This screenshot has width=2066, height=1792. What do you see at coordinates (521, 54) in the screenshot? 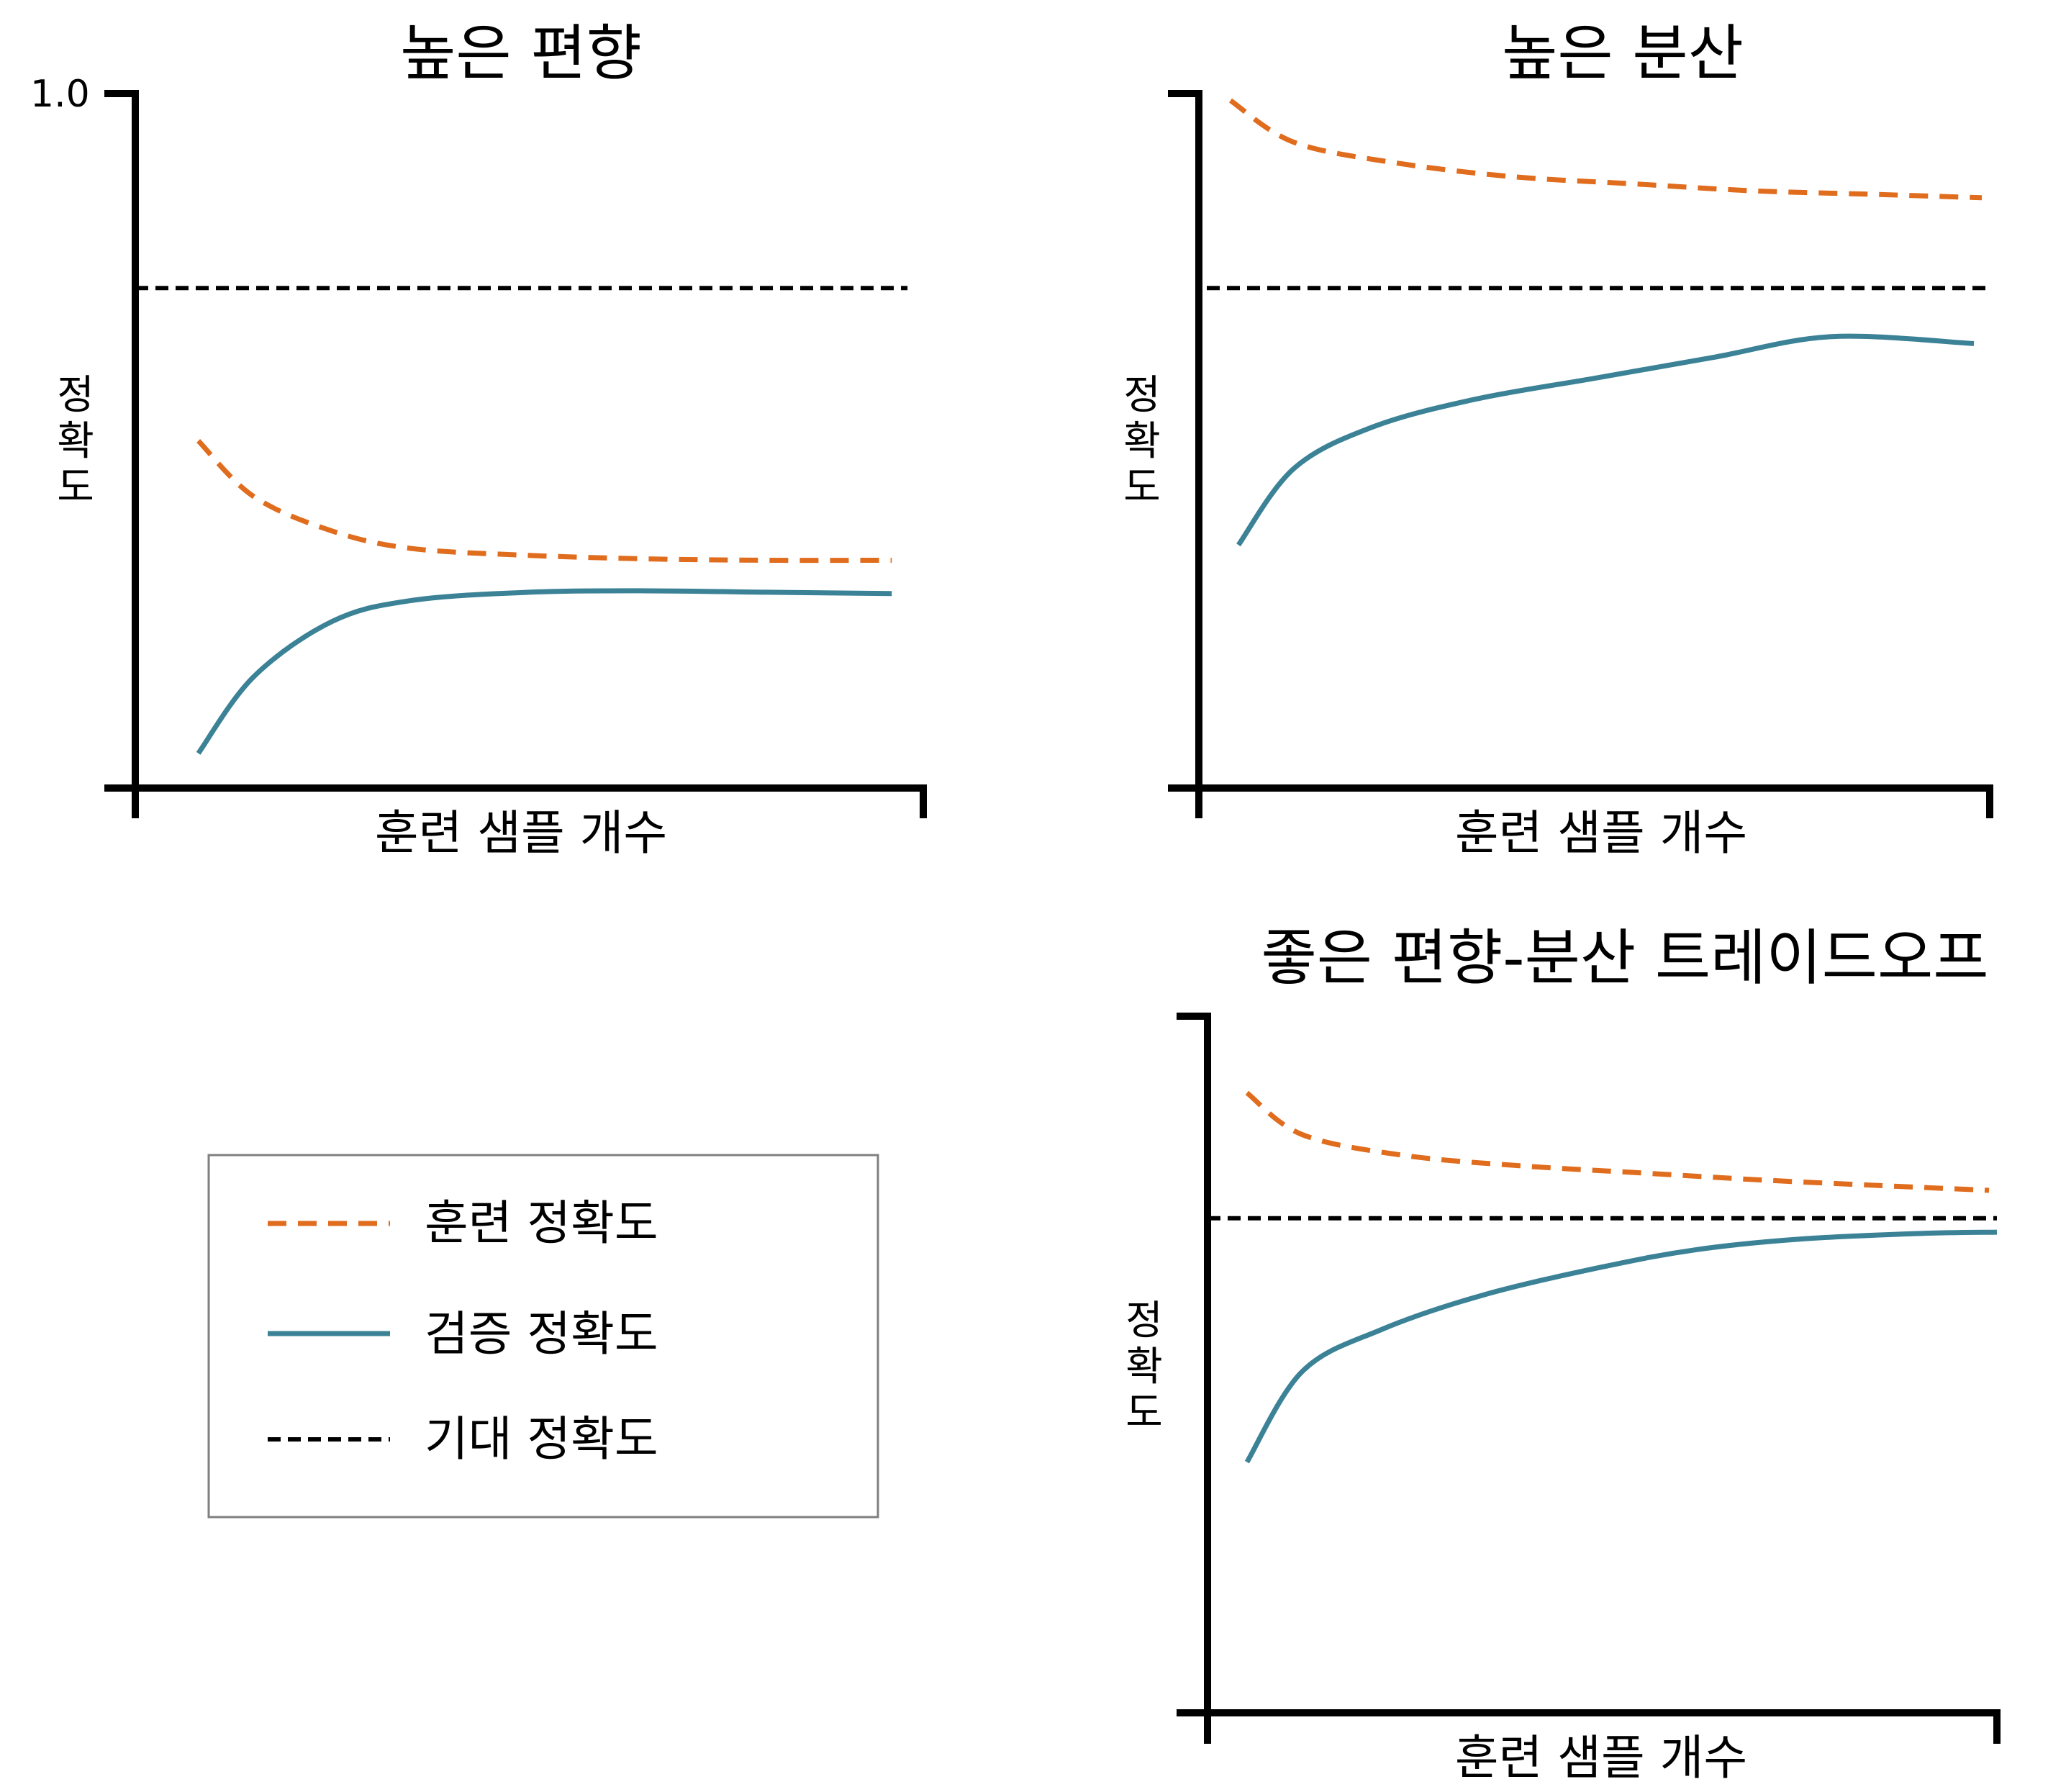
I see `chart-title: 높은 편향` at bounding box center [521, 54].